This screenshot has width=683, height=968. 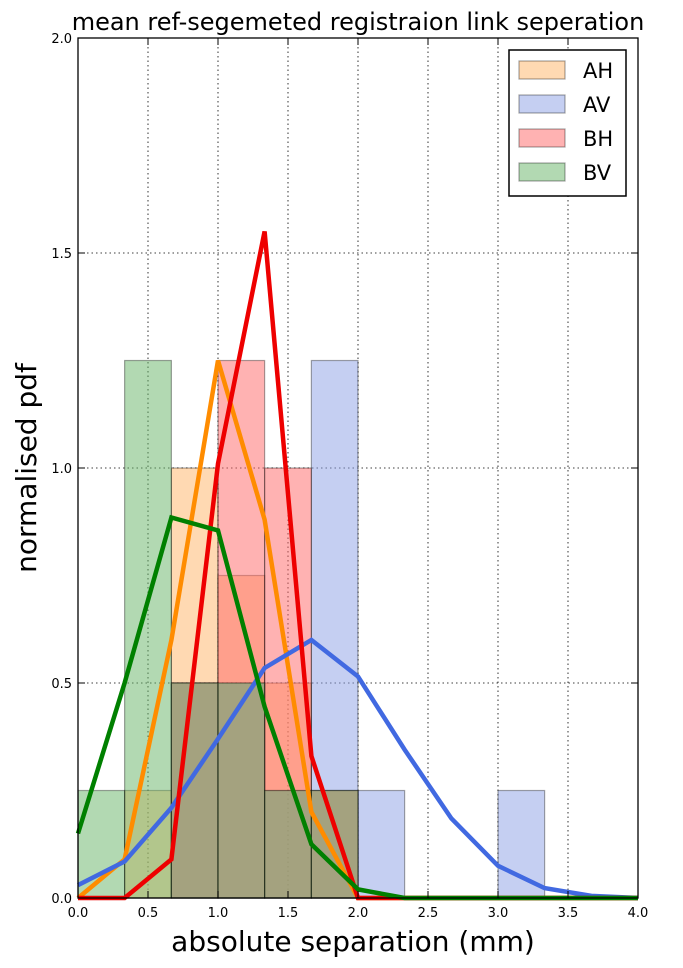 What do you see at coordinates (61, 39) in the screenshot?
I see `y-tick-label: 2.0` at bounding box center [61, 39].